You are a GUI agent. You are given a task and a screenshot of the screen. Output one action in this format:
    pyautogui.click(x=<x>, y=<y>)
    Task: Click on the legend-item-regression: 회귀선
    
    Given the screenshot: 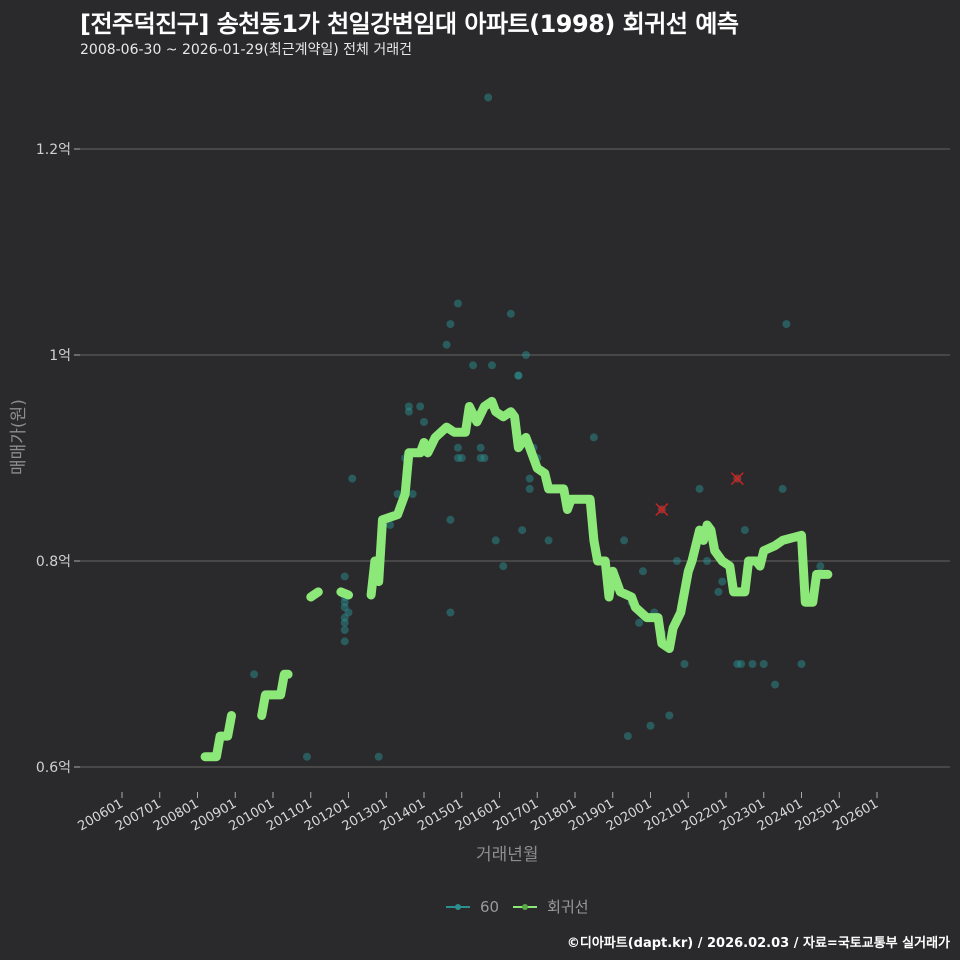 What is the action you would take?
    pyautogui.click(x=551, y=906)
    